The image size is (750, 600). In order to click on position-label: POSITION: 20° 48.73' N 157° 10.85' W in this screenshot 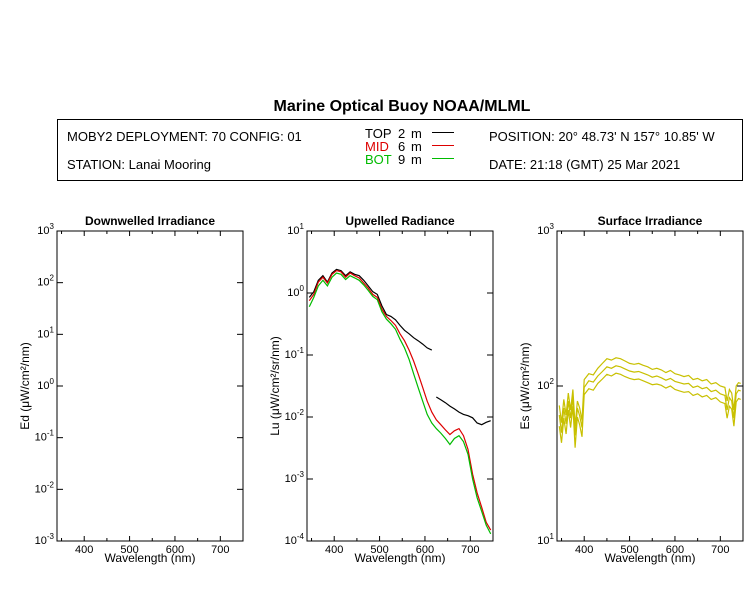, I will do `click(602, 136)`.